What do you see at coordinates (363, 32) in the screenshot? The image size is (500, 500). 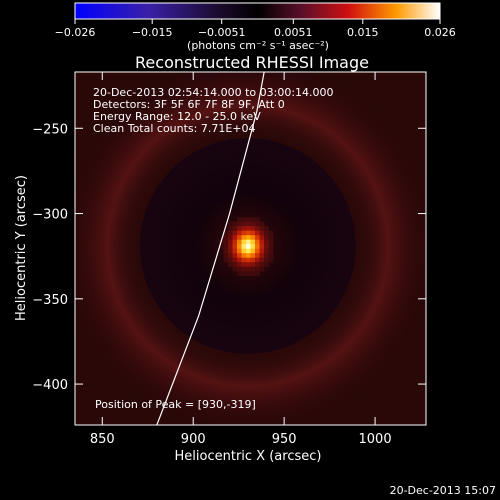 I see `colorbar-tick-label: 0.015` at bounding box center [363, 32].